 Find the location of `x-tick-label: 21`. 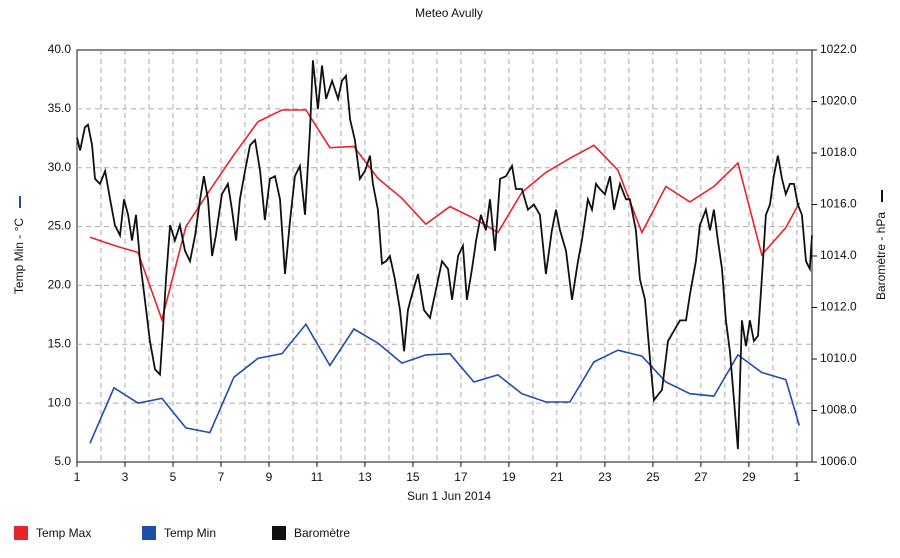

x-tick-label: 21 is located at coordinates (557, 477).